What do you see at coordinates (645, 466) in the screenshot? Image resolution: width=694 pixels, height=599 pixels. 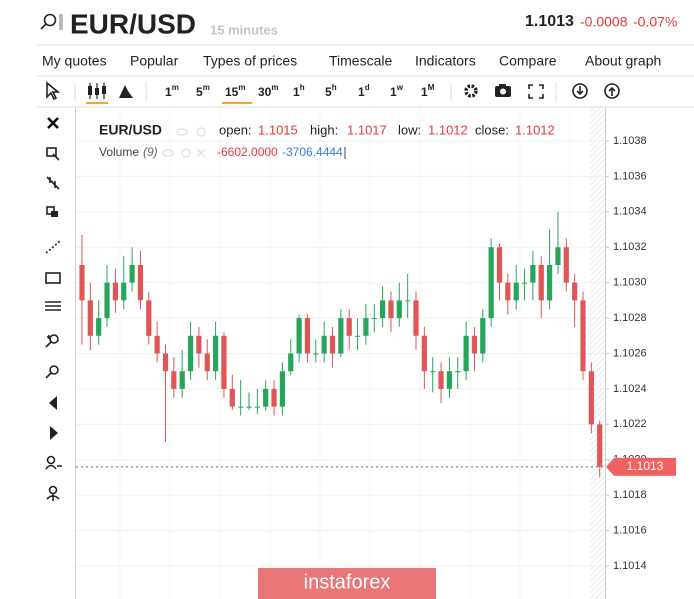 I see `last-price-tag` at bounding box center [645, 466].